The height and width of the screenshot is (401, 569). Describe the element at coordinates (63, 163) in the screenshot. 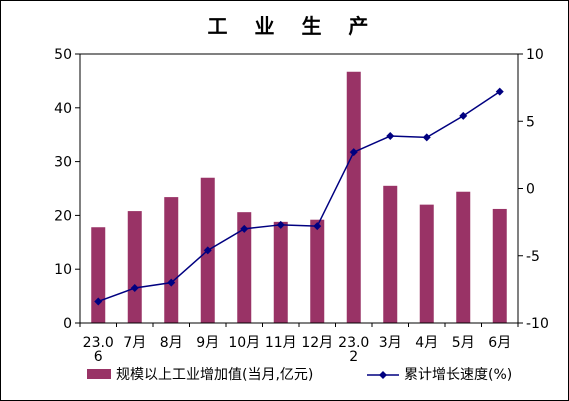

I see `left-tick-label-3: 30` at that location.